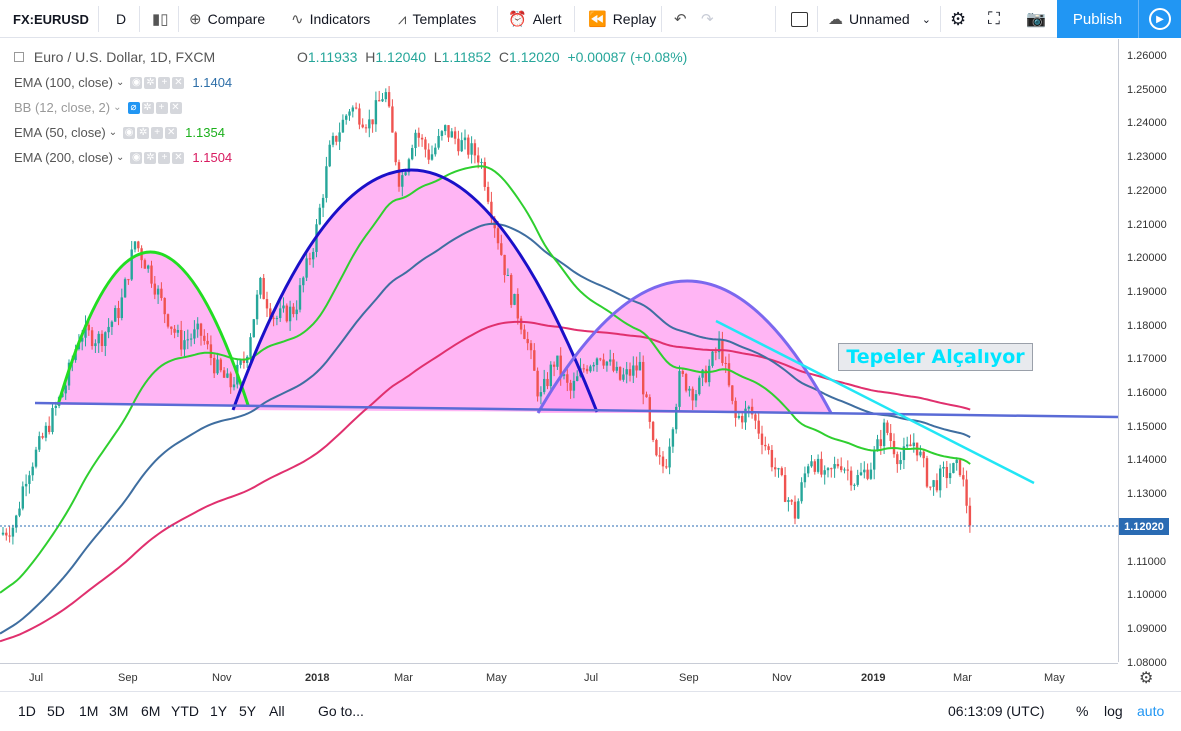 This screenshot has height=731, width=1181. Describe the element at coordinates (879, 19) in the screenshot. I see `layout-name-button: ☁ Unnamed ⌄` at that location.